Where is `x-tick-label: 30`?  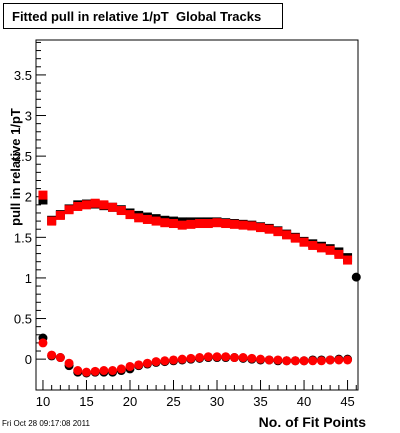
x-tick-label: 30 is located at coordinates (217, 401).